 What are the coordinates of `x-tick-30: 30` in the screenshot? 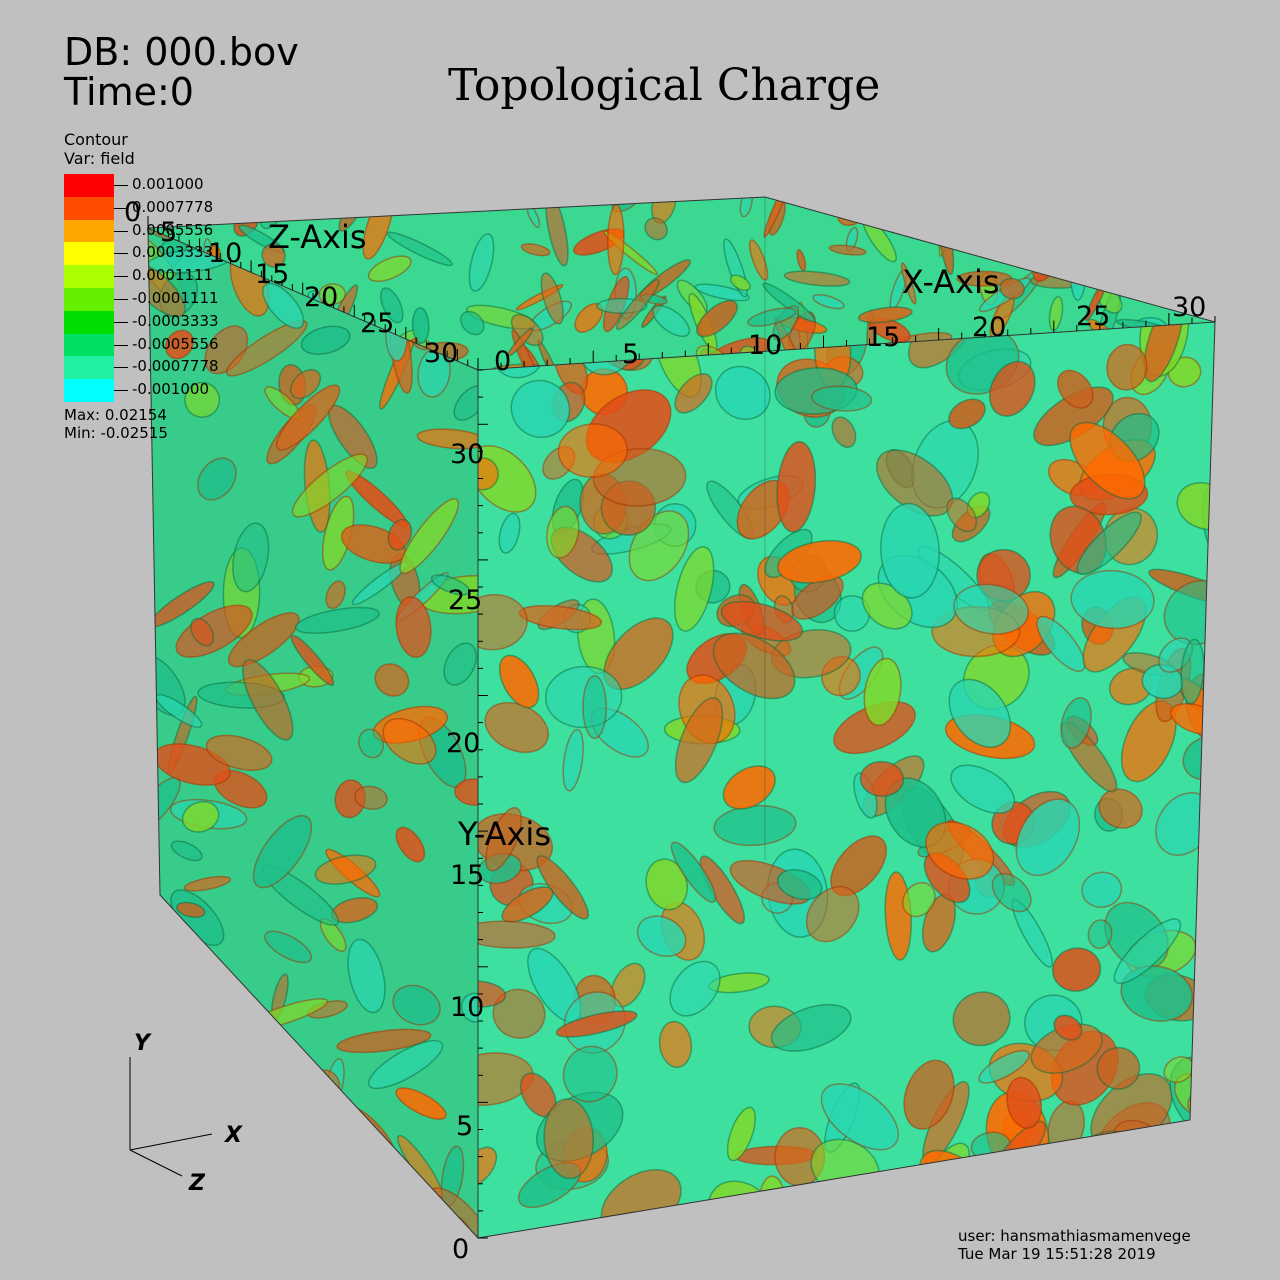 It's located at (1189, 307).